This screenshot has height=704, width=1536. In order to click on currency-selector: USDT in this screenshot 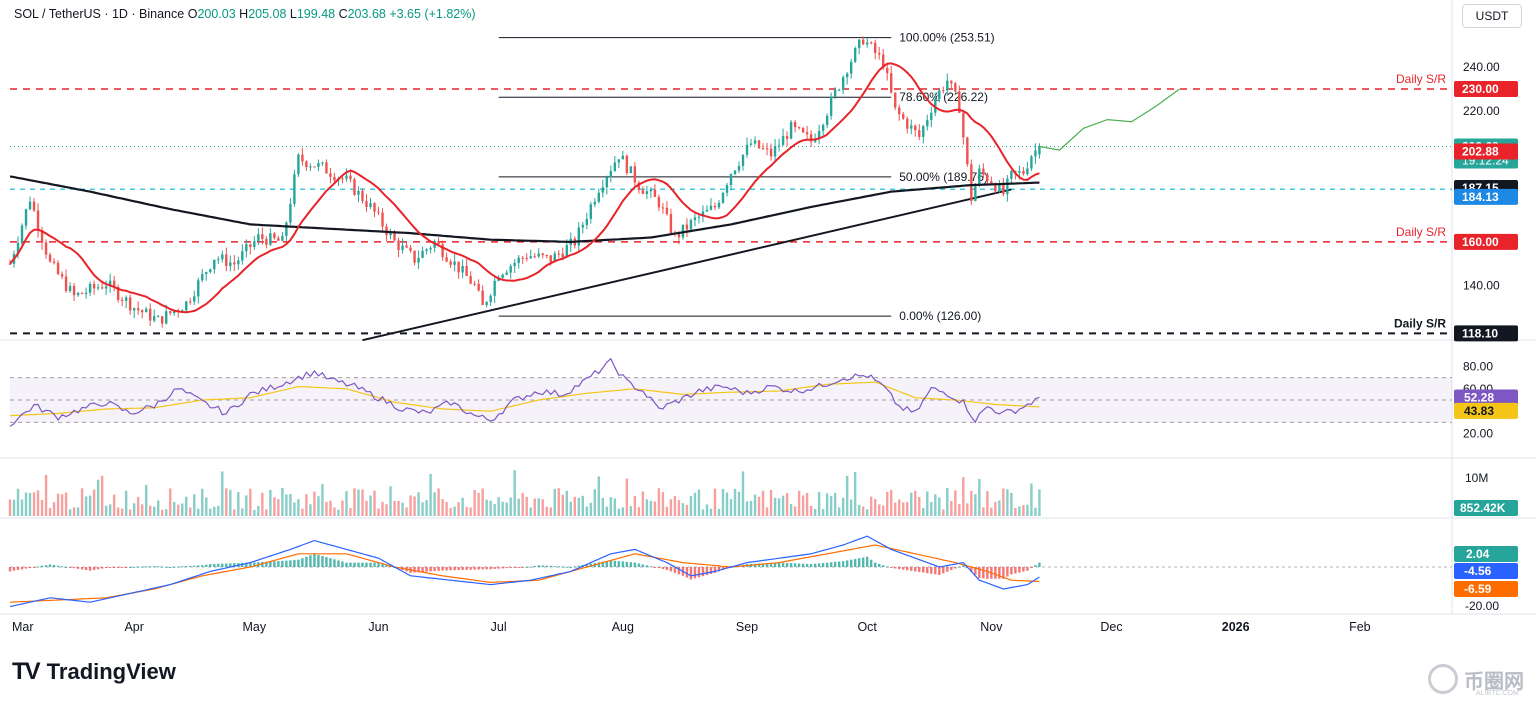, I will do `click(1492, 16)`.